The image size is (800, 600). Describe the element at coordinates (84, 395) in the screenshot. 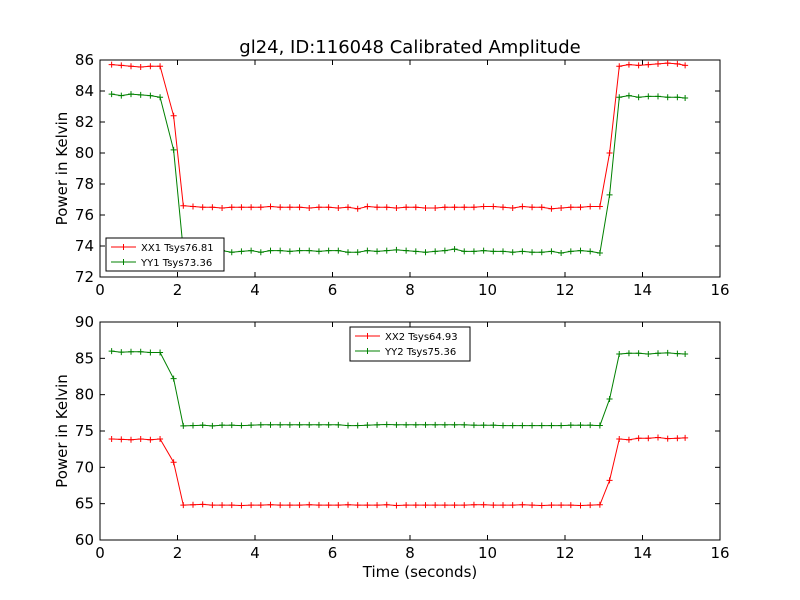

I see `y-tick-label: 80` at that location.